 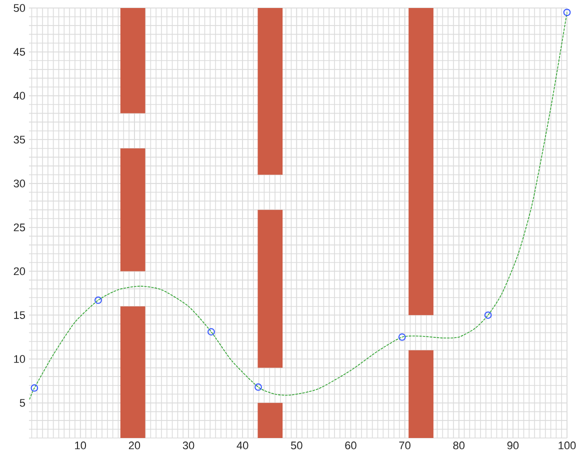 What do you see at coordinates (20, 184) in the screenshot?
I see `y-tick-label: 30` at bounding box center [20, 184].